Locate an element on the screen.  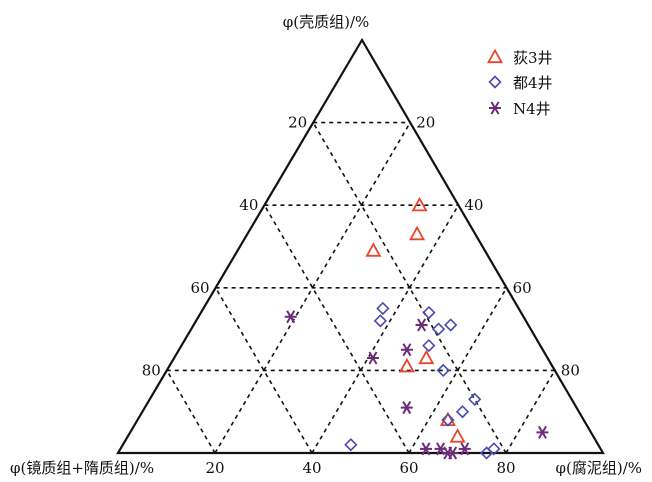
legend-label-series-3: N4井 is located at coordinates (532, 109).